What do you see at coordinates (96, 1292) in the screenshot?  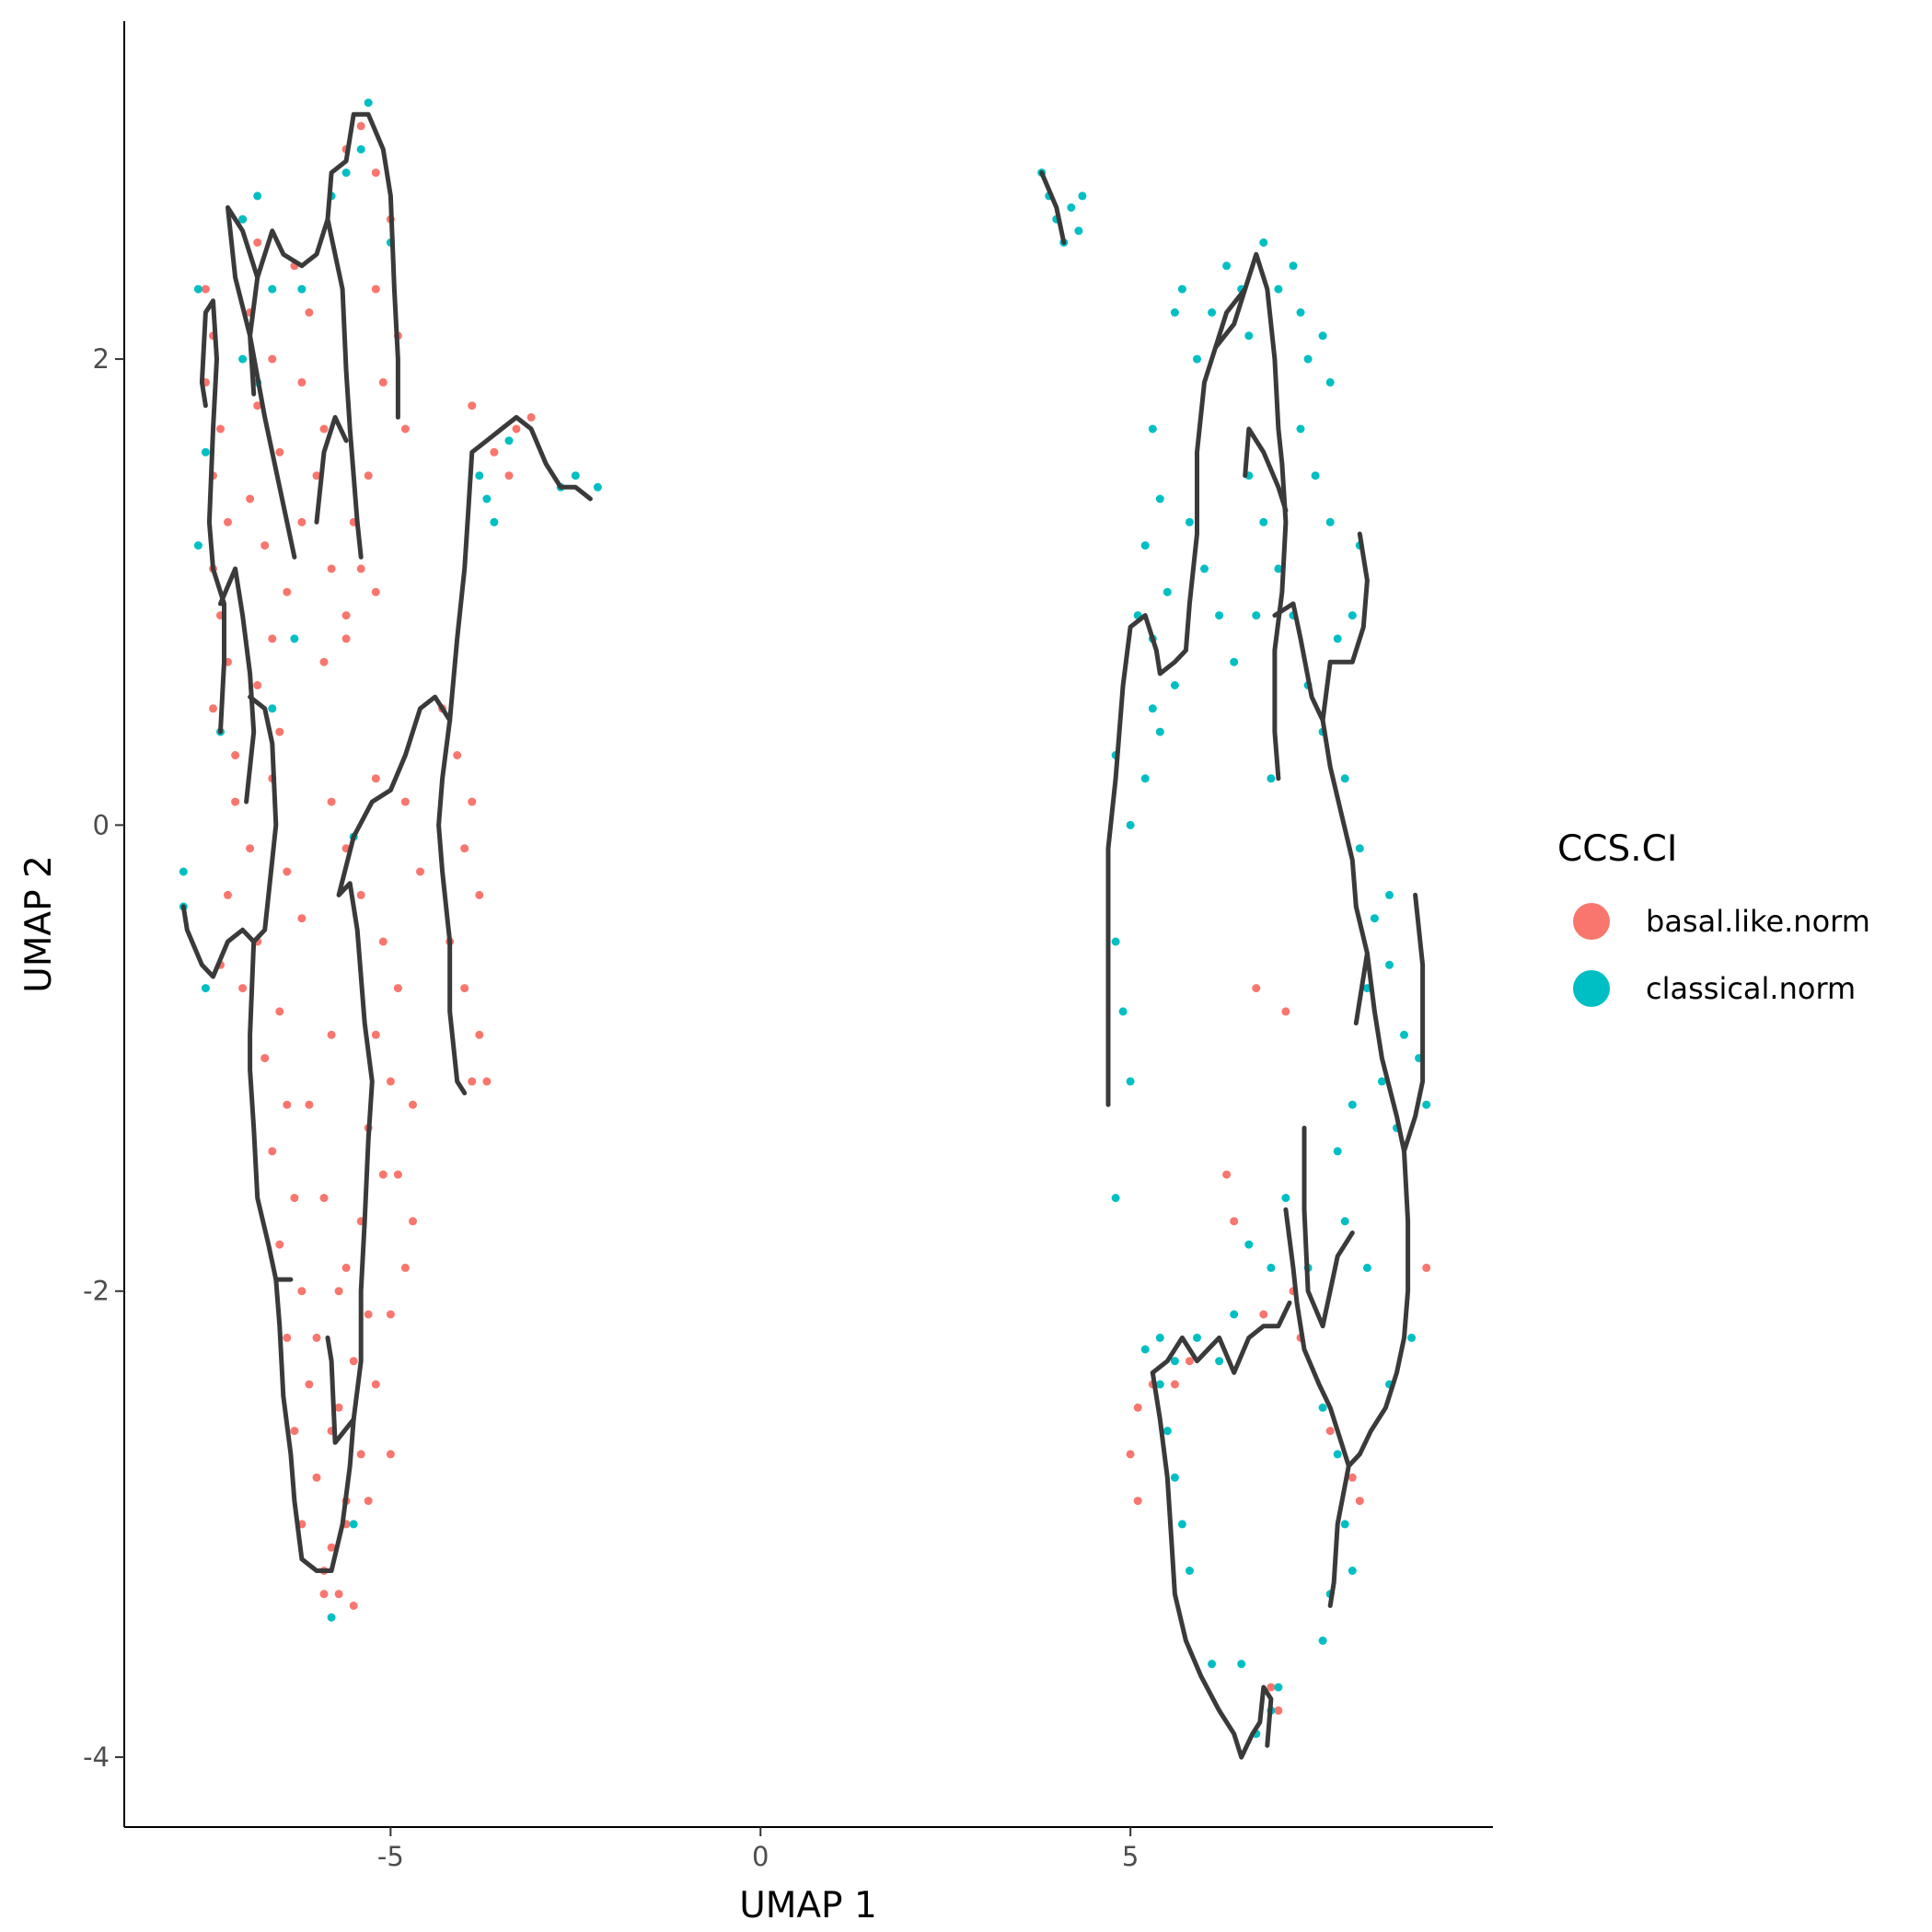 I see `y-tick-label-1: -2` at bounding box center [96, 1292].